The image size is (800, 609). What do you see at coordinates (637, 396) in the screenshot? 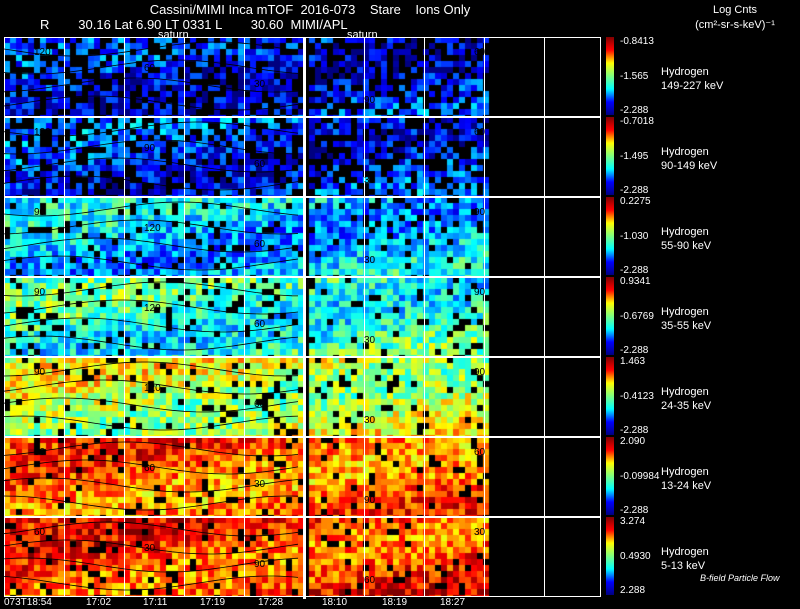
I see `colorbar-mid-value: -0.4123` at bounding box center [637, 396].